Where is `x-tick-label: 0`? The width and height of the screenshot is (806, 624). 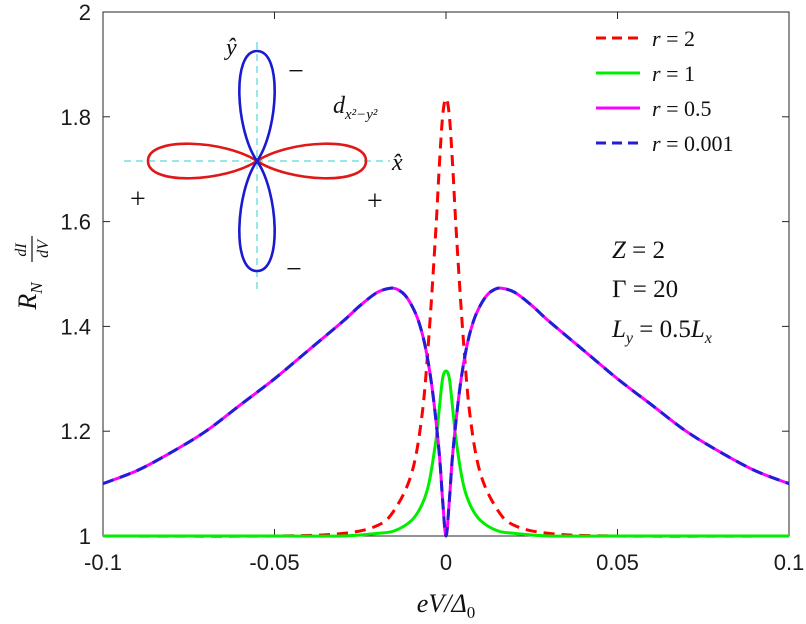 x-tick-label: 0 is located at coordinates (446, 562).